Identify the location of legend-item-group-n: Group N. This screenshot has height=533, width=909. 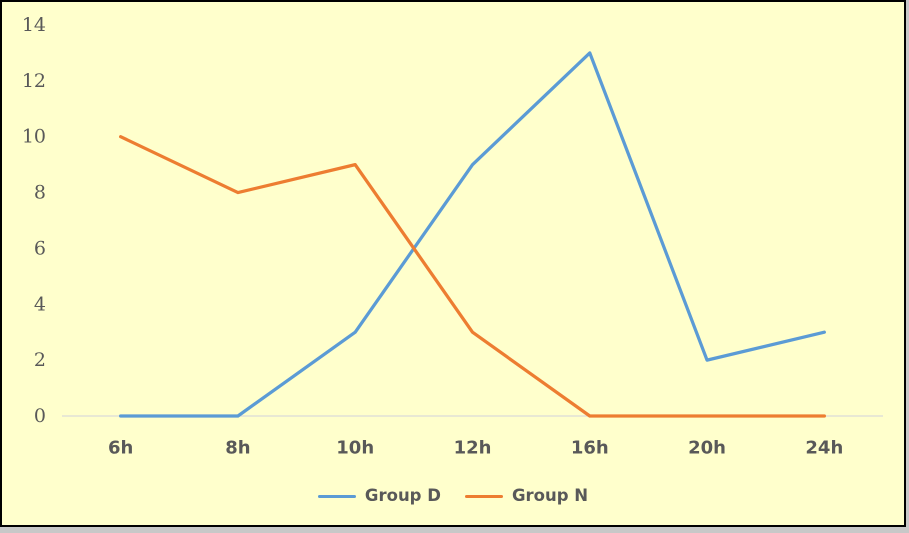
(526, 495).